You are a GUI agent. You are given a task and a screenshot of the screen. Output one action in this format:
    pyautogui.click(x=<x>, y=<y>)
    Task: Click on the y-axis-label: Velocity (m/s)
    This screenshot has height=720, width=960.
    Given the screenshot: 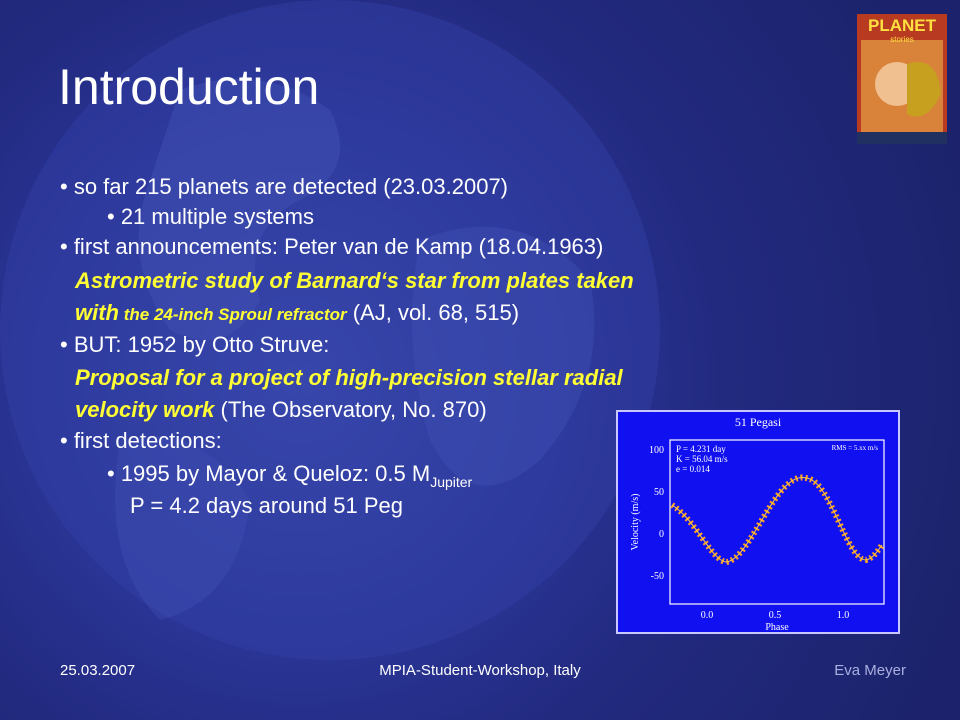 What is the action you would take?
    pyautogui.click(x=635, y=522)
    